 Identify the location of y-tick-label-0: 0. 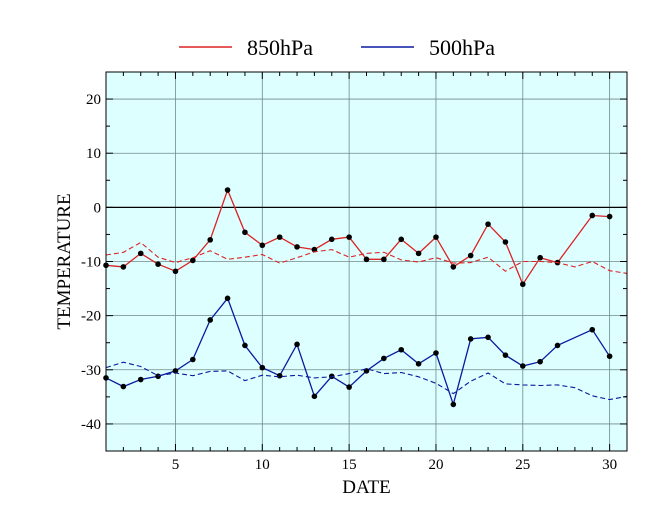
(98, 208).